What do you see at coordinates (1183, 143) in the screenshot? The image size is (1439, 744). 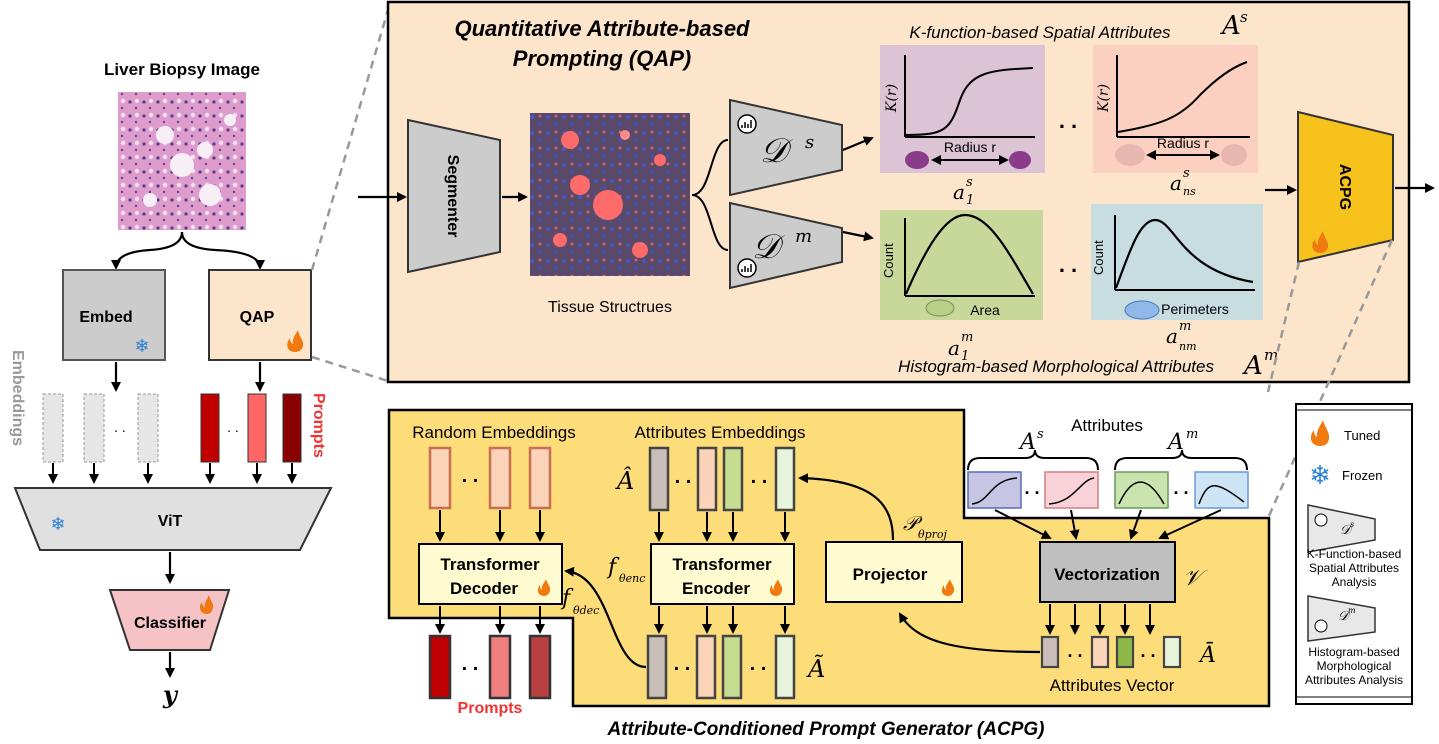 I see `svg-text: Radius r` at bounding box center [1183, 143].